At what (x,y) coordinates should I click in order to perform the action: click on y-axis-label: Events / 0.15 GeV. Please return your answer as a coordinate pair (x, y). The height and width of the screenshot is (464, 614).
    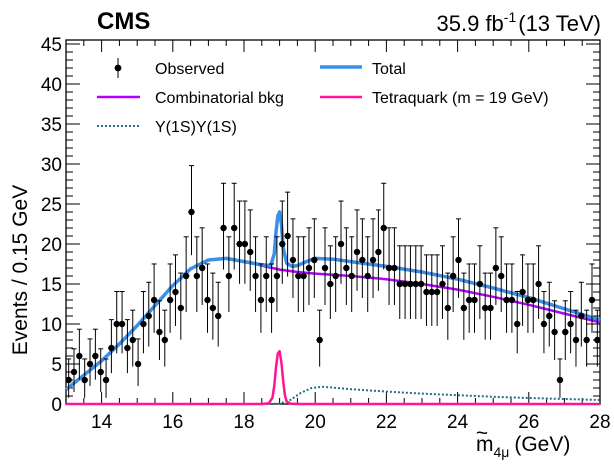
    Looking at the image, I should click on (20, 270).